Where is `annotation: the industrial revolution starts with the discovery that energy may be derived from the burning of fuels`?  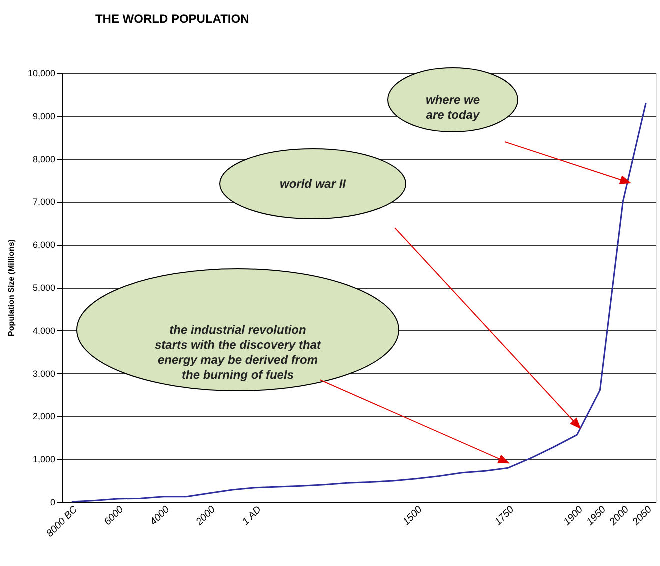
annotation: the industrial revolution starts with the discovery that energy may be derived from the burning of fuels is located at coordinates (238, 352).